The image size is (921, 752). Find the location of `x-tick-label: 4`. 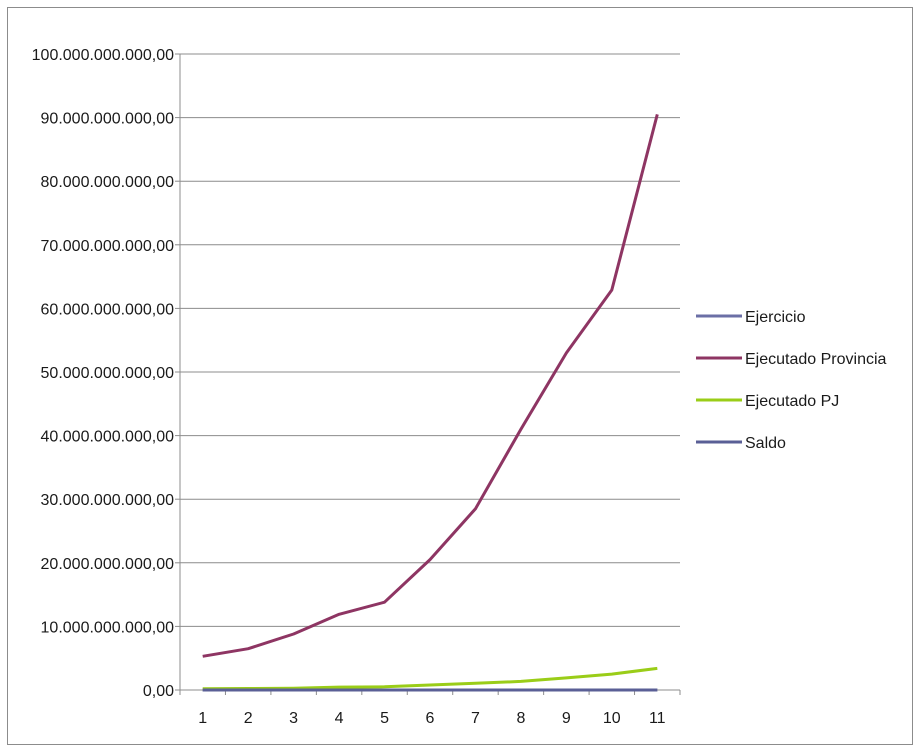

x-tick-label: 4 is located at coordinates (339, 718).